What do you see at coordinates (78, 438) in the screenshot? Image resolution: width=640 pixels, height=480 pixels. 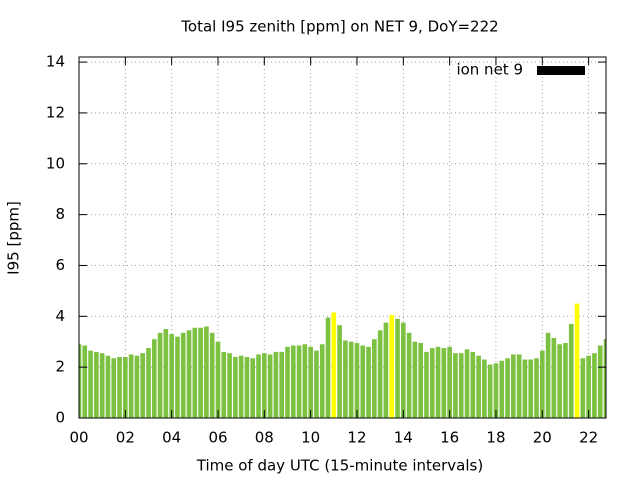 I see `x-tick-label: 00` at bounding box center [78, 438].